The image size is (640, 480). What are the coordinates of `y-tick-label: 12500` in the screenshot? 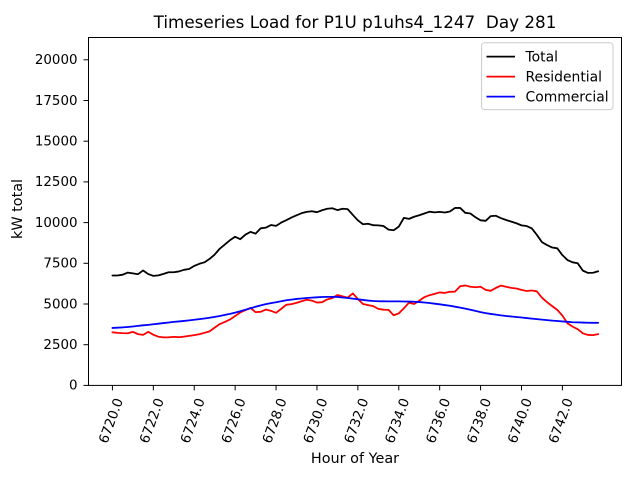 It's located at (56, 182).